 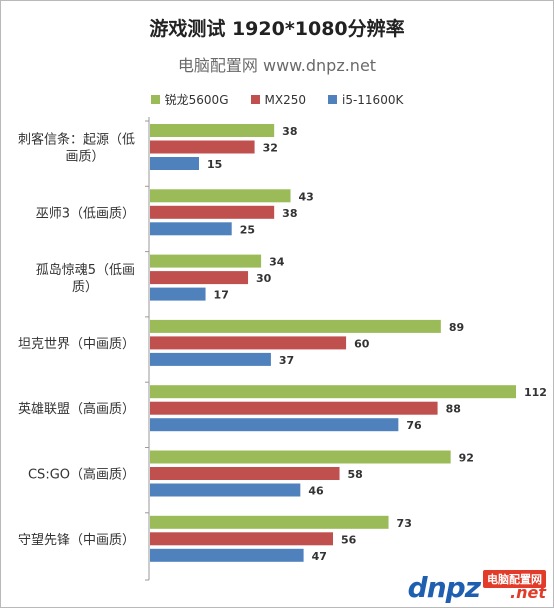 I want to click on data-label: 89, so click(x=456, y=327).